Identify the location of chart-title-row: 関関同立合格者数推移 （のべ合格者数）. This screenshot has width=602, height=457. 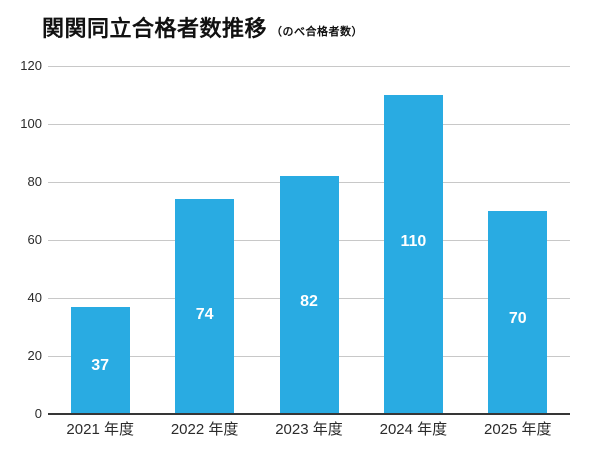
(202, 29).